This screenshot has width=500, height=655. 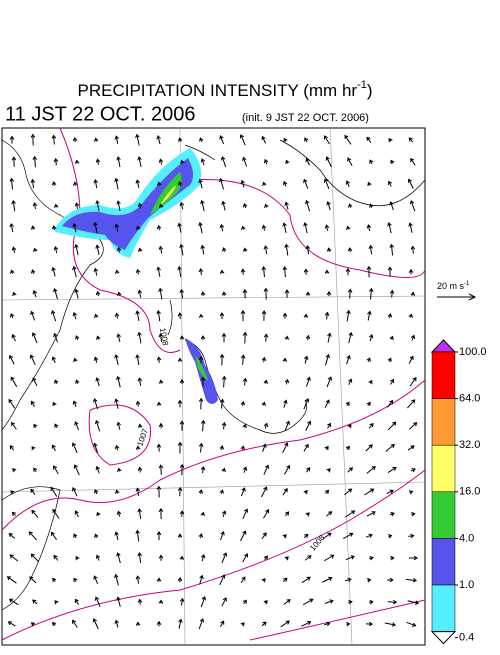 I want to click on title-end: ), so click(x=370, y=90).